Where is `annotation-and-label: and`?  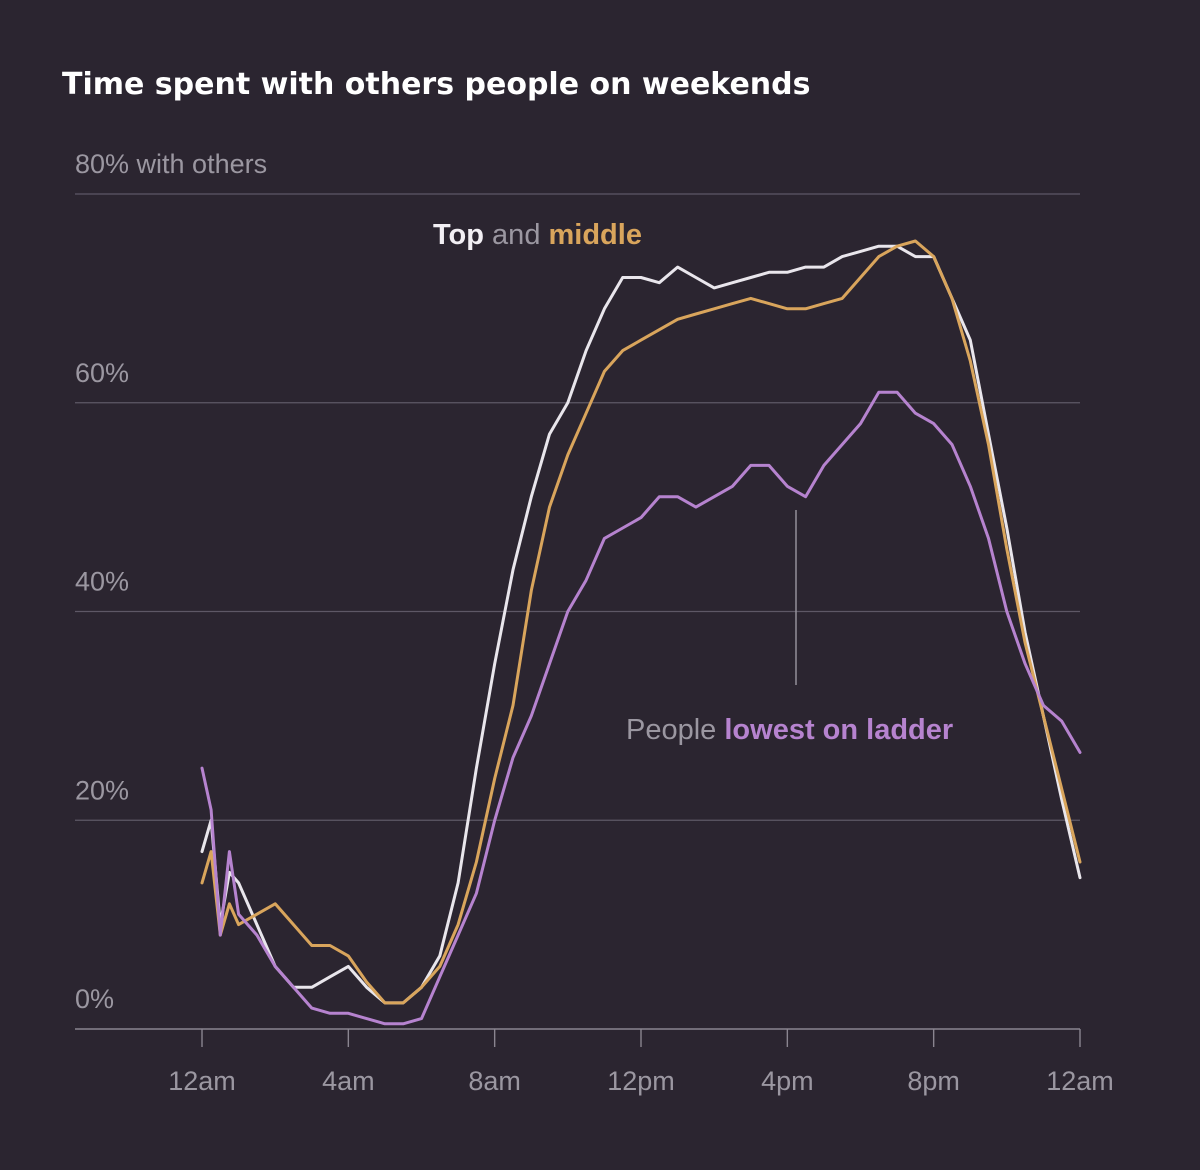
annotation-and-label: and is located at coordinates (516, 235).